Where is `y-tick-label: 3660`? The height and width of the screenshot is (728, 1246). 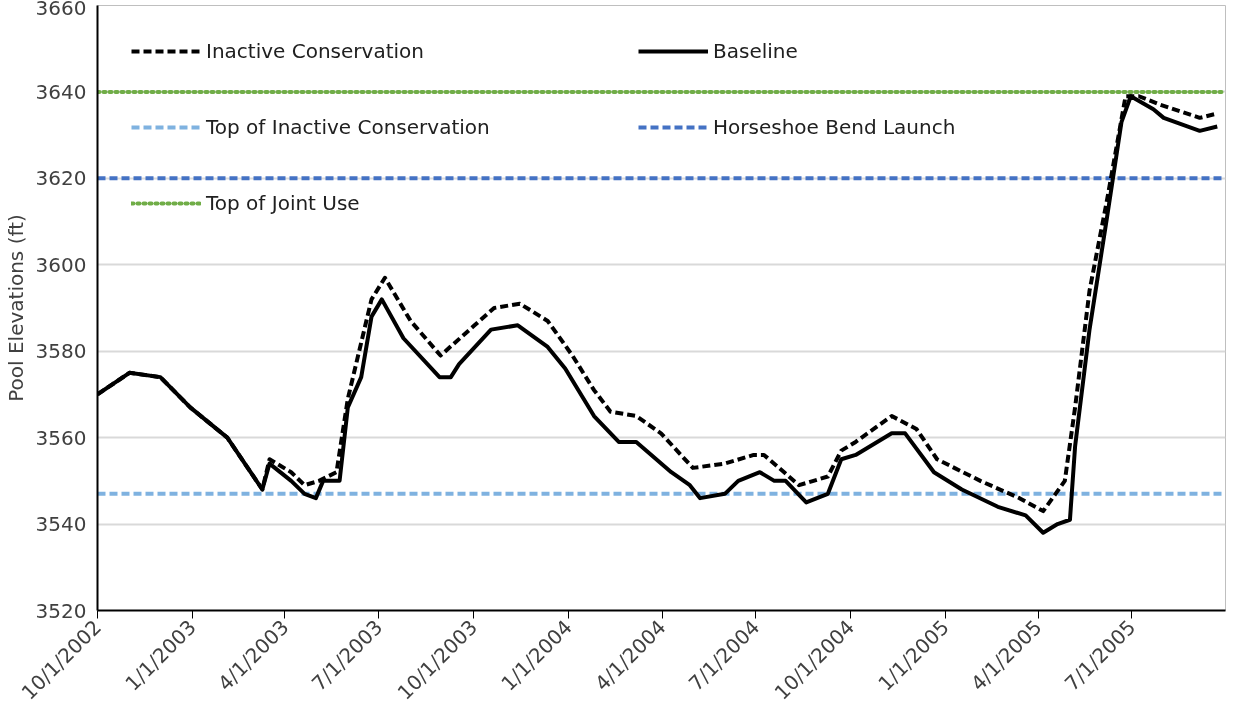
y-tick-label: 3660 is located at coordinates (61, 10).